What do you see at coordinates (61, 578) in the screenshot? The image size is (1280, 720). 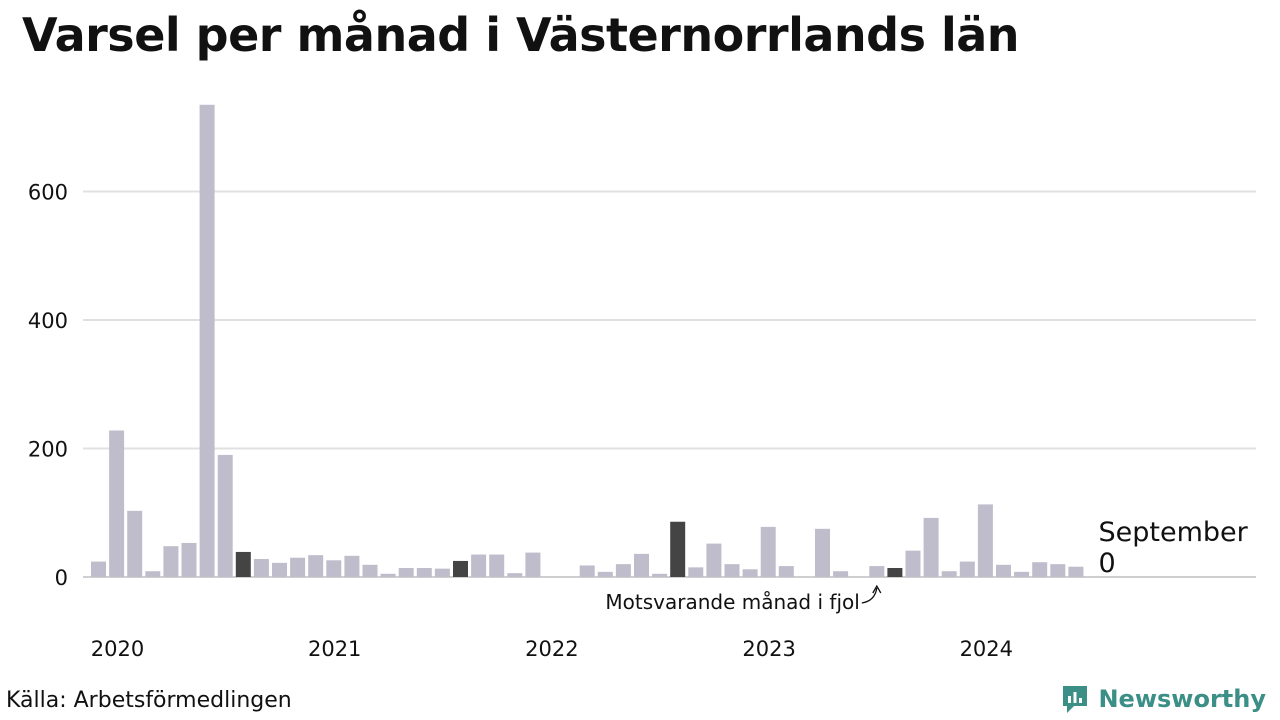 I see `y-tick-label: 0` at bounding box center [61, 578].